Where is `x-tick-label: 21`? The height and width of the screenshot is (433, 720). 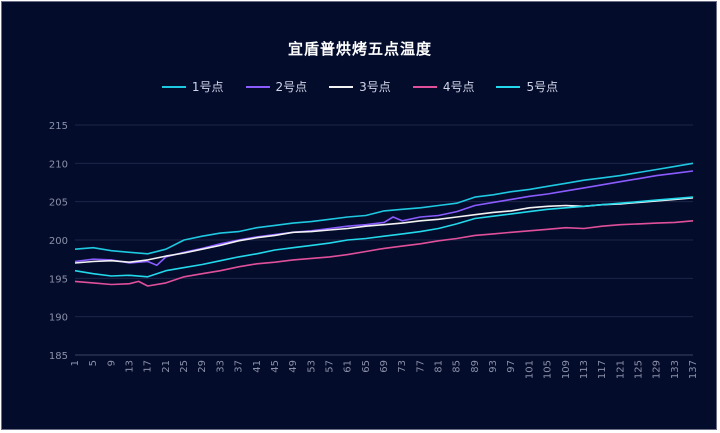
x-tick-label: 21 is located at coordinates (166, 366).